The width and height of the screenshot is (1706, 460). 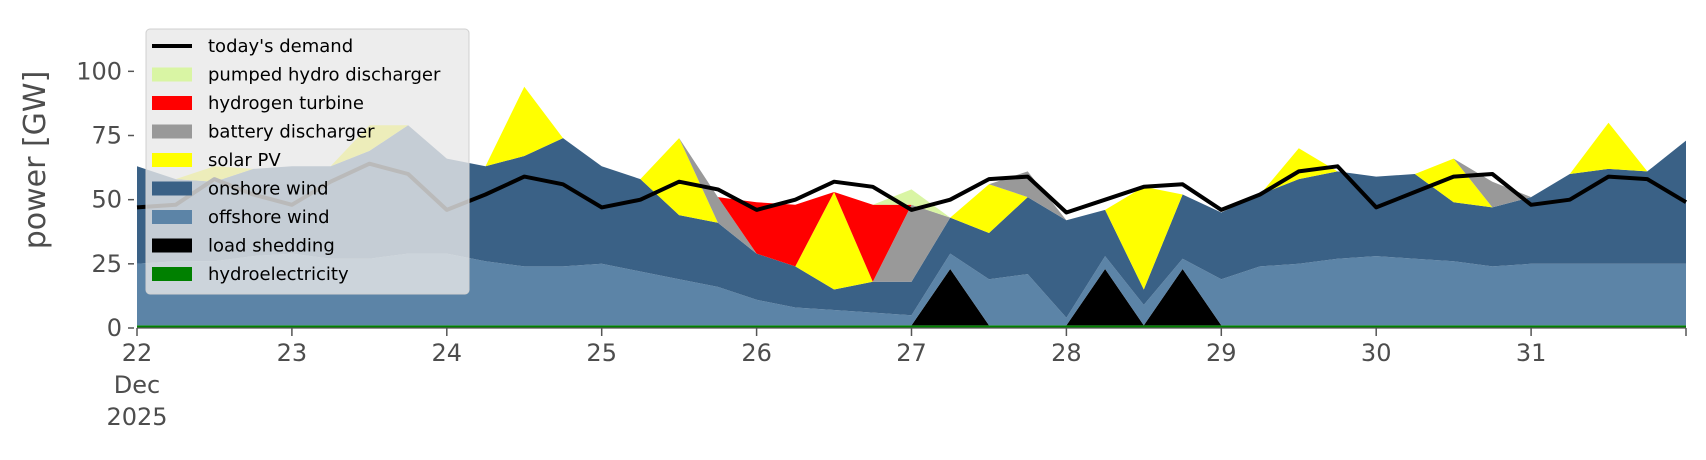 What do you see at coordinates (137, 353) in the screenshot?
I see `x-tick-label: 22` at bounding box center [137, 353].